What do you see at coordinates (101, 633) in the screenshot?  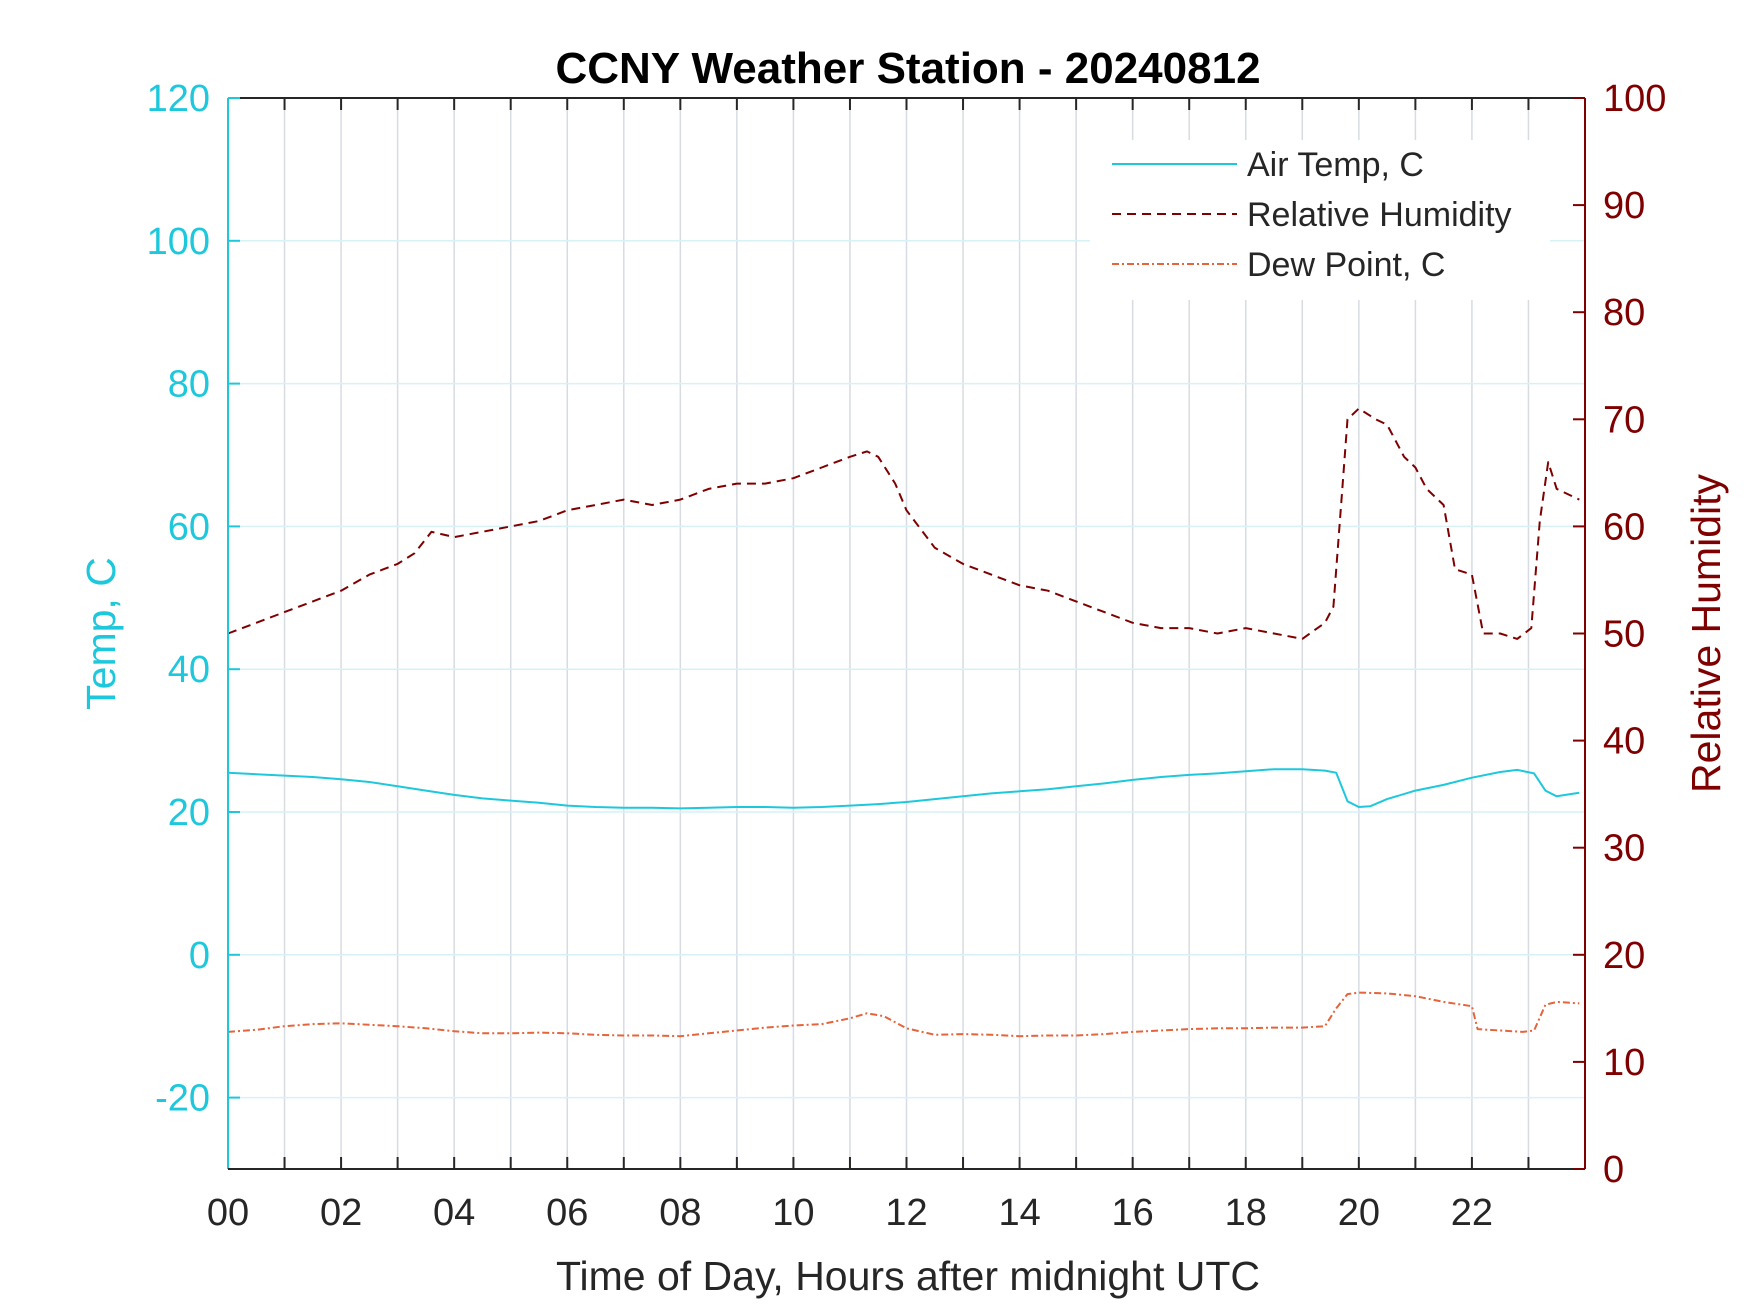 I see `y-axis-left-title: Temp, C` at bounding box center [101, 633].